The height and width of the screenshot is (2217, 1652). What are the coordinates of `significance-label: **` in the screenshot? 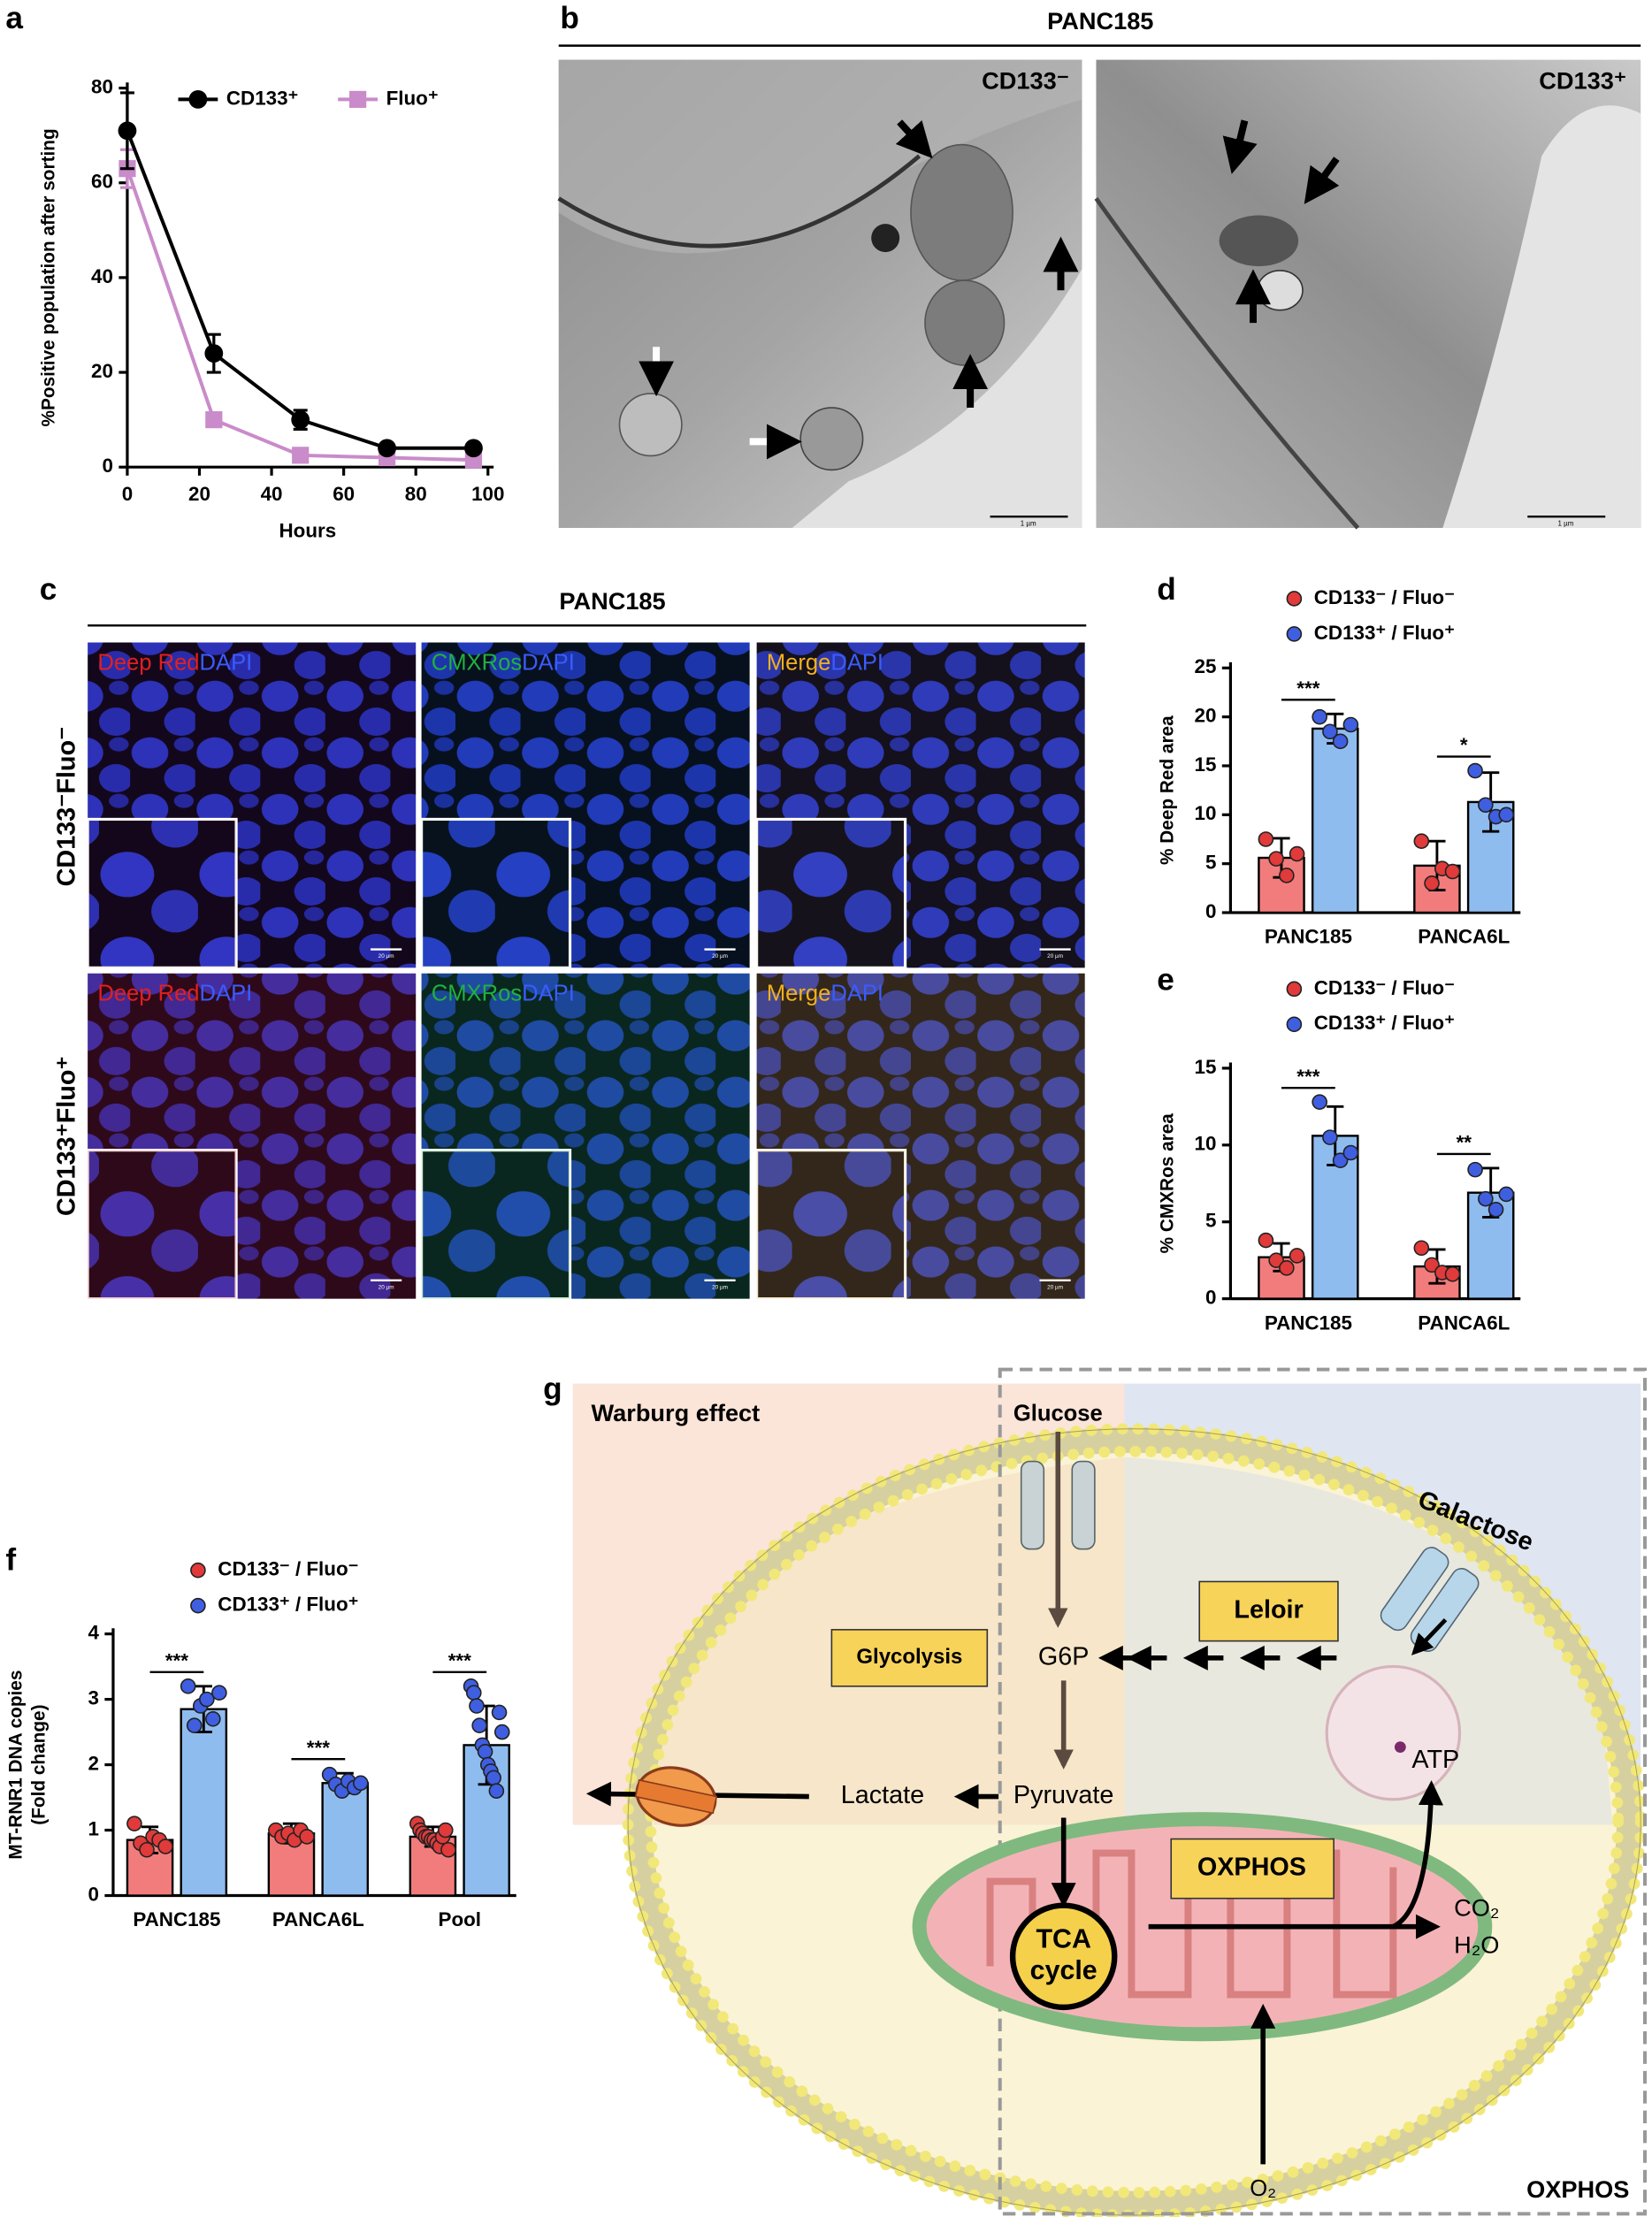 It's located at (1465, 1143).